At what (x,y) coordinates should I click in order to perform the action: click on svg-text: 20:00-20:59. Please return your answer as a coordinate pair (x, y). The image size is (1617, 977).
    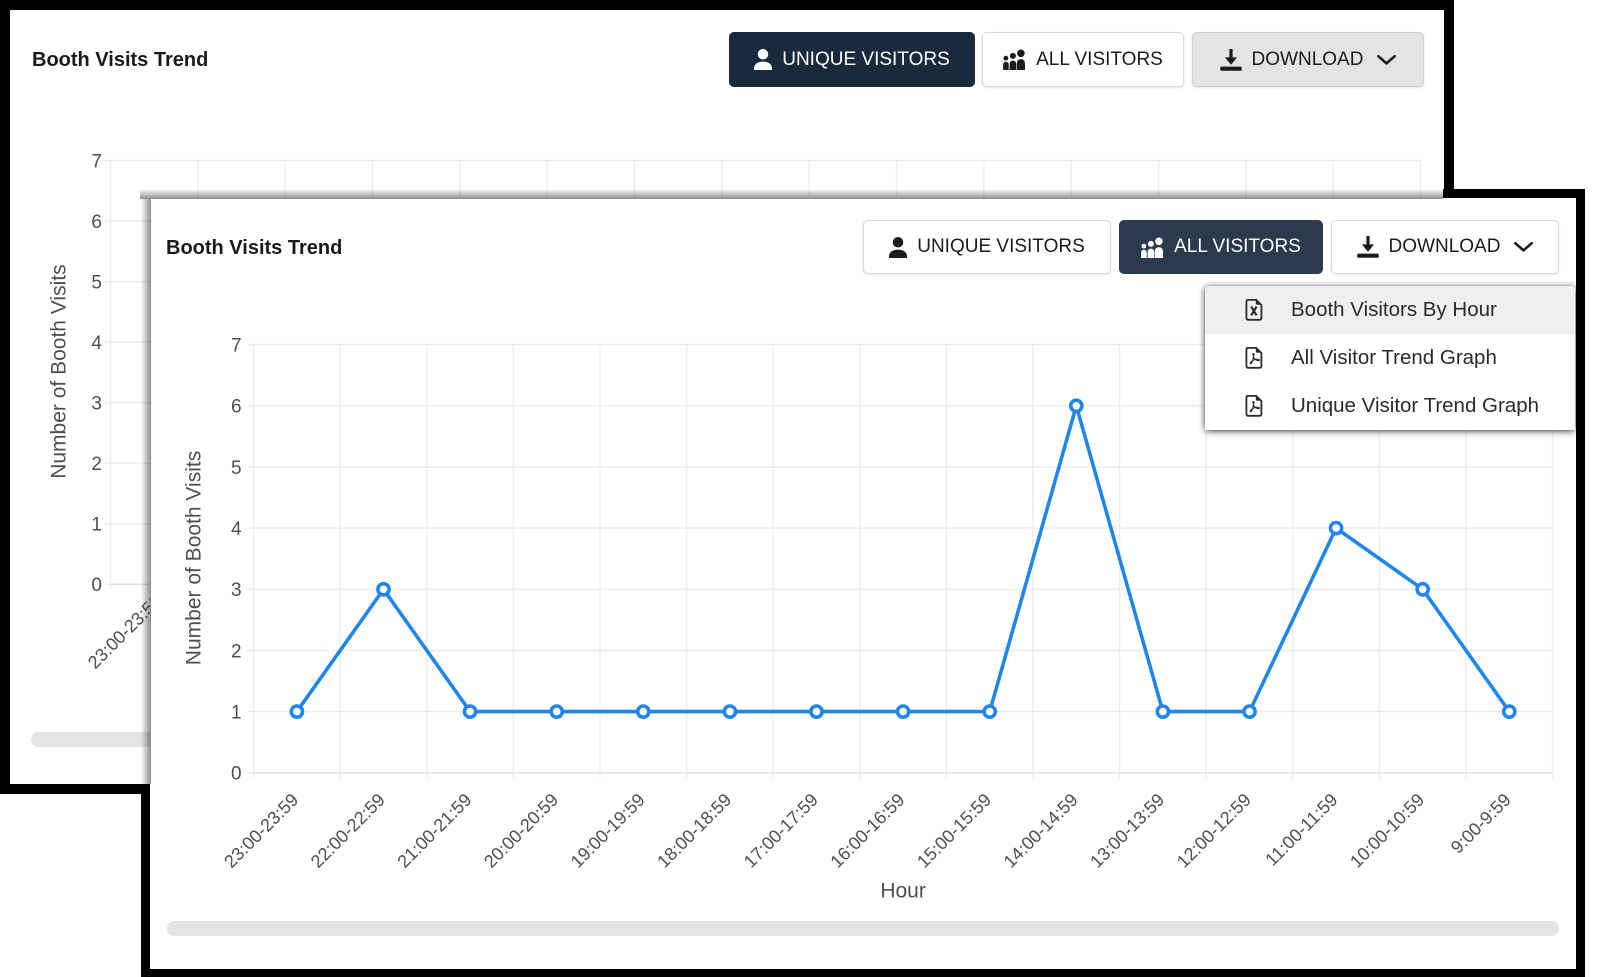
    Looking at the image, I should click on (521, 831).